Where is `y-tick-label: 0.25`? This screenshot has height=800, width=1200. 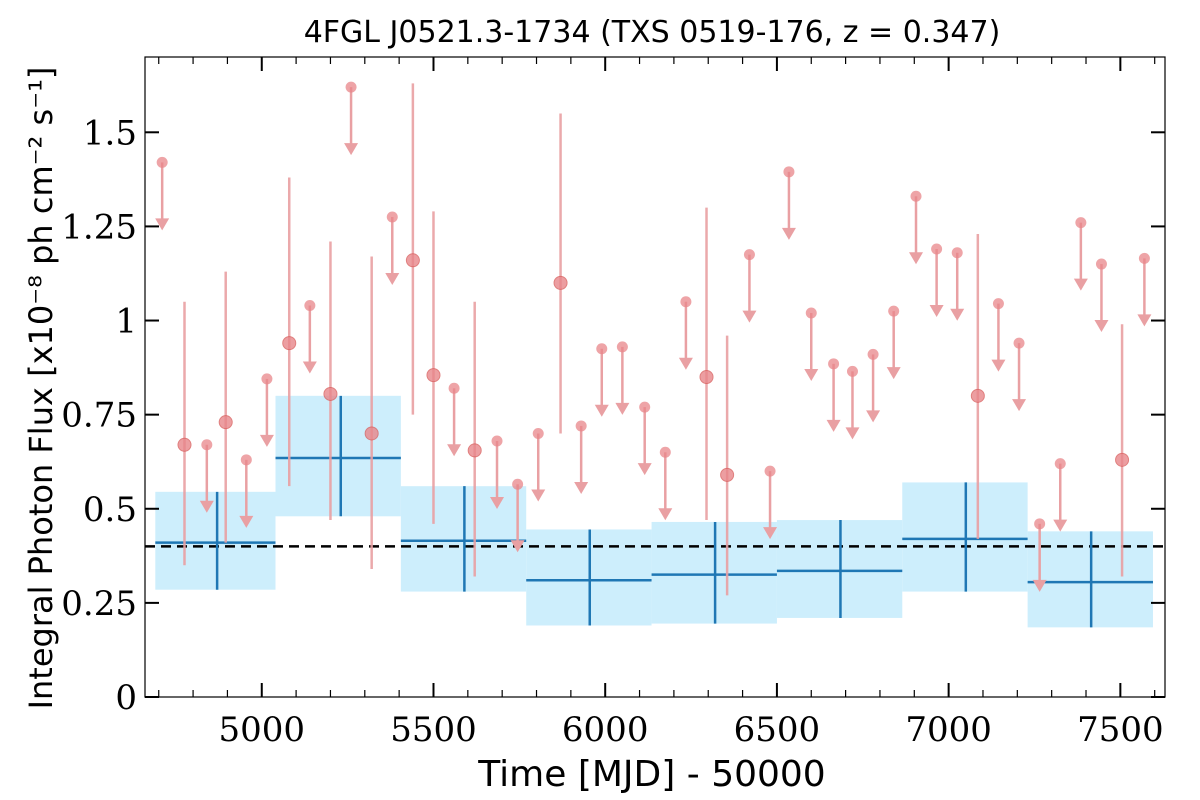
y-tick-label: 0.25 is located at coordinates (99, 604).